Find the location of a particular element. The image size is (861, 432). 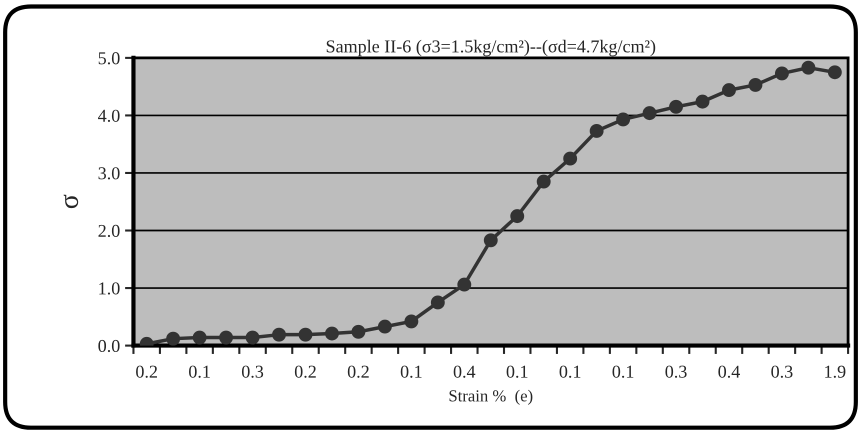

x-axis-title: Strain % (e) is located at coordinates (491, 397).